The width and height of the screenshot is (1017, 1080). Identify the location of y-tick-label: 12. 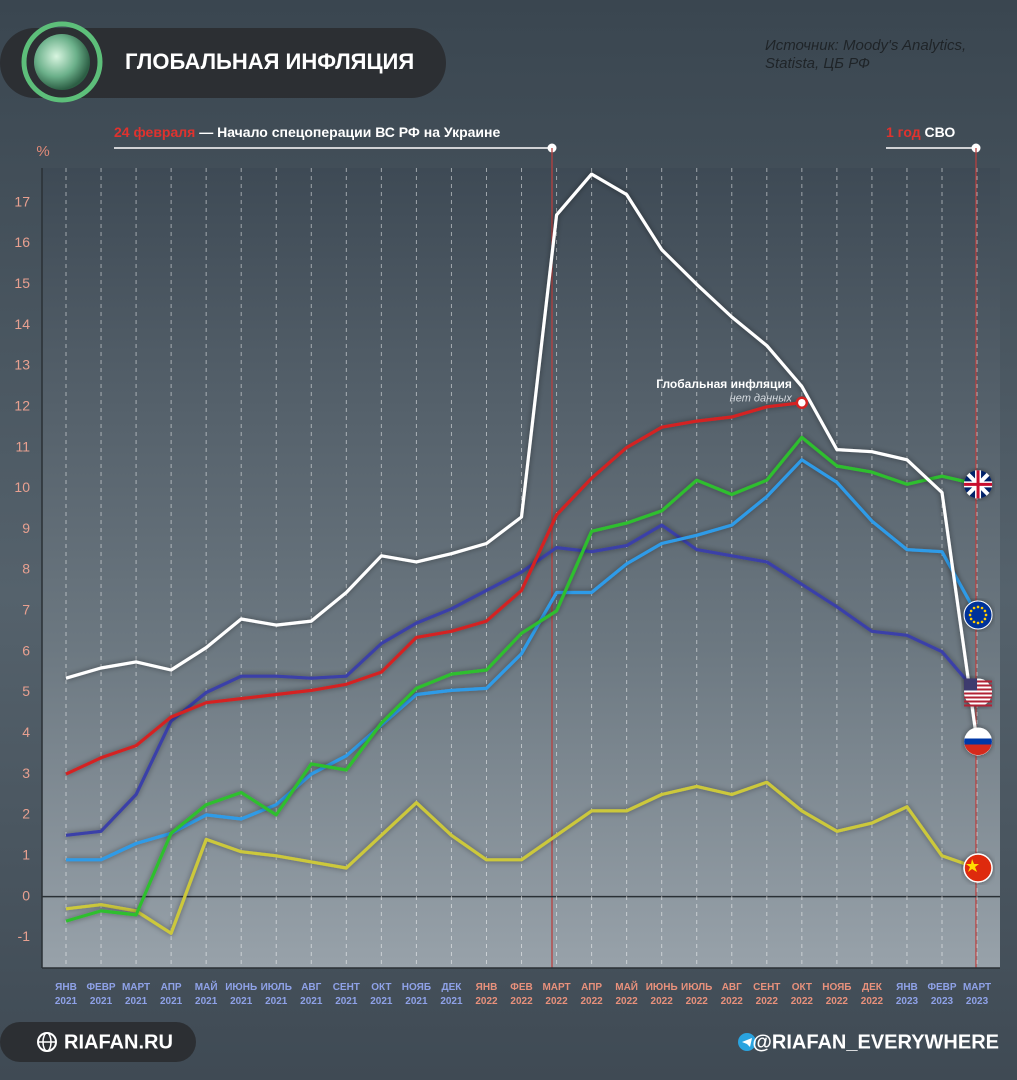
(22, 405).